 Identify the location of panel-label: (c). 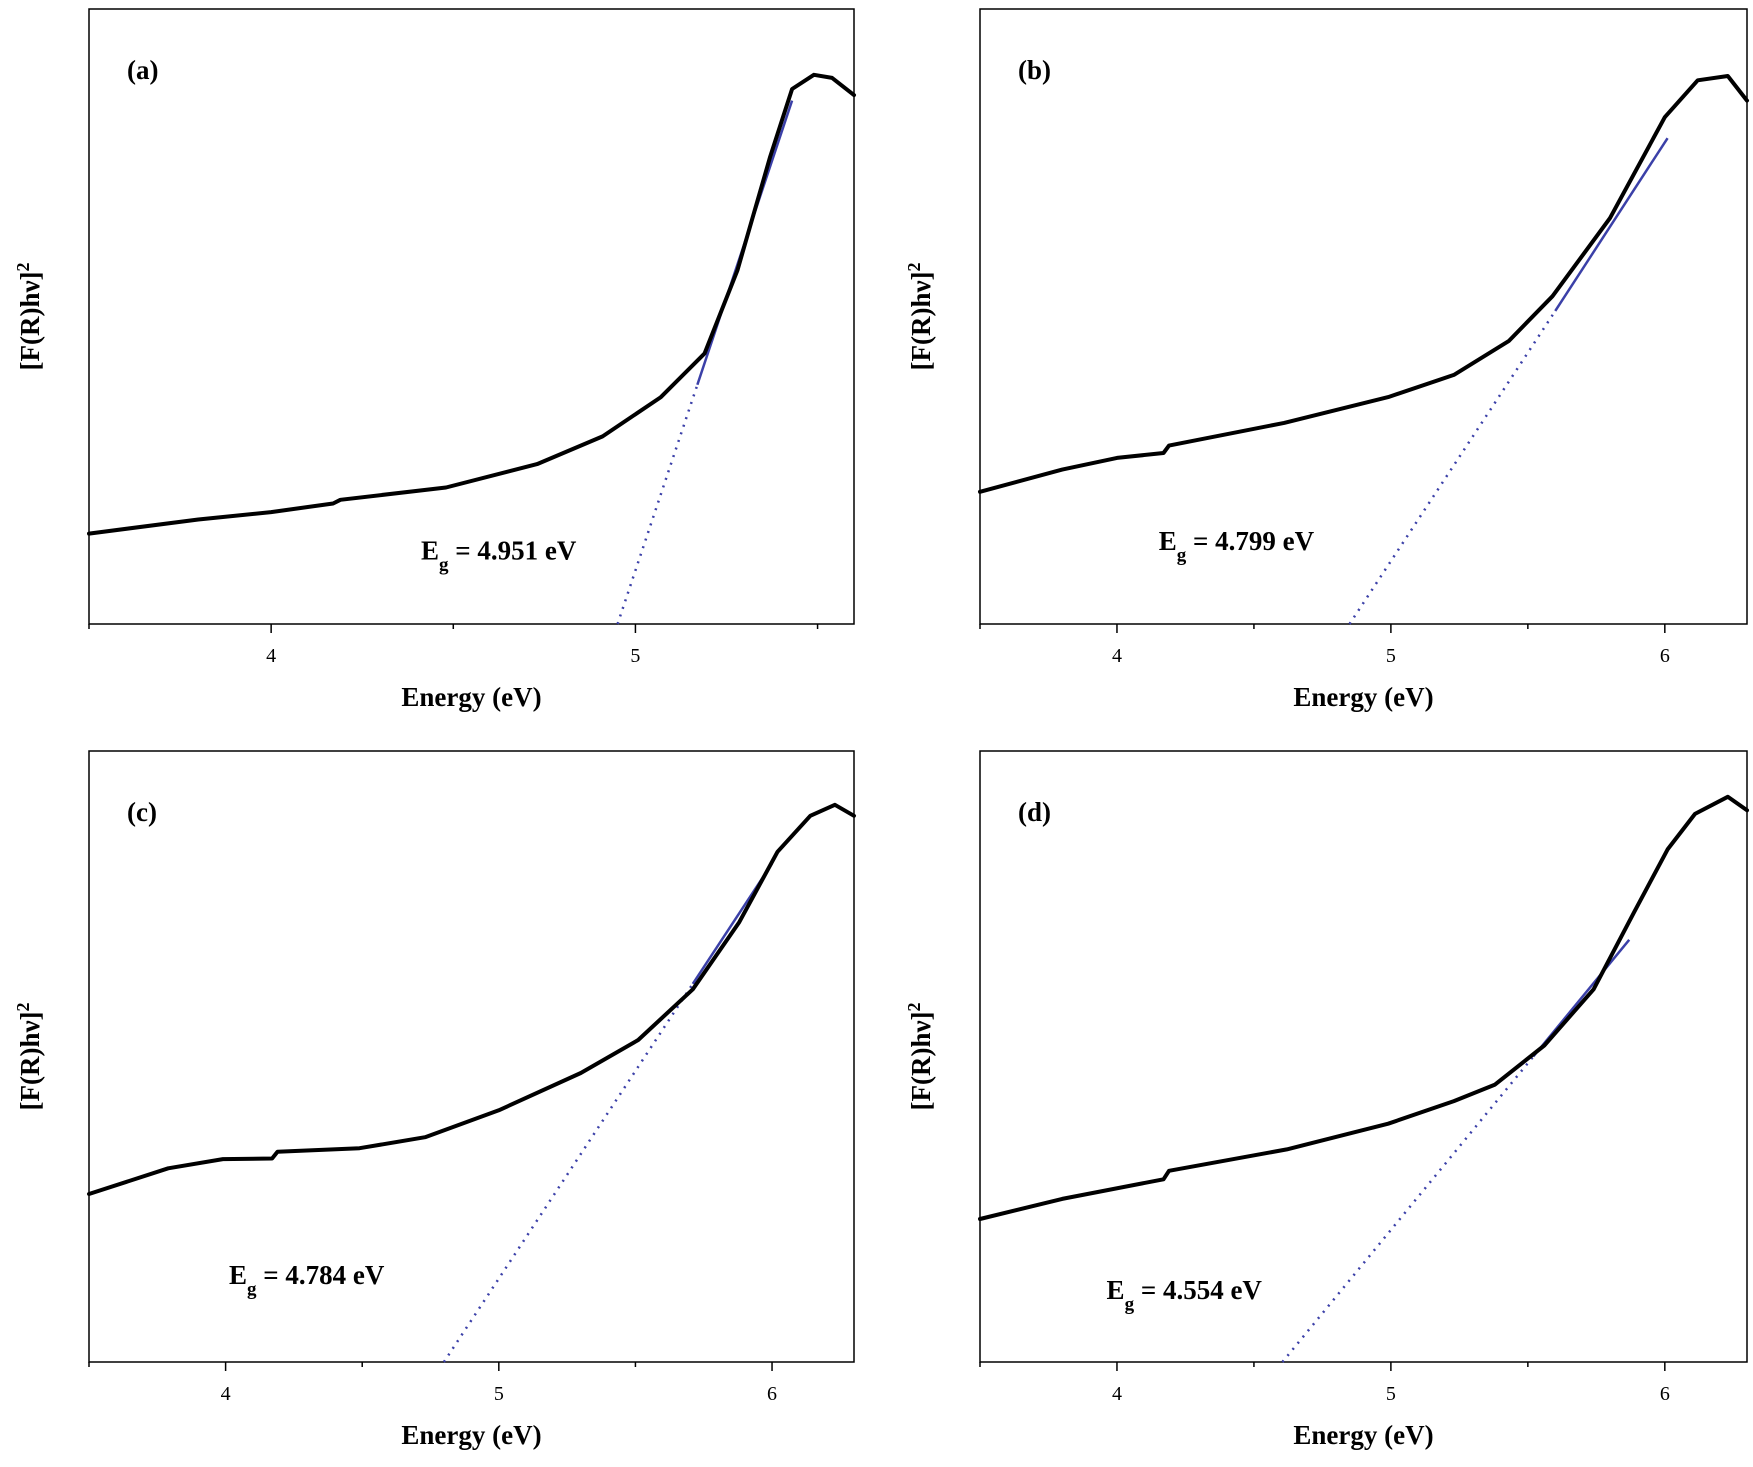
(142, 812).